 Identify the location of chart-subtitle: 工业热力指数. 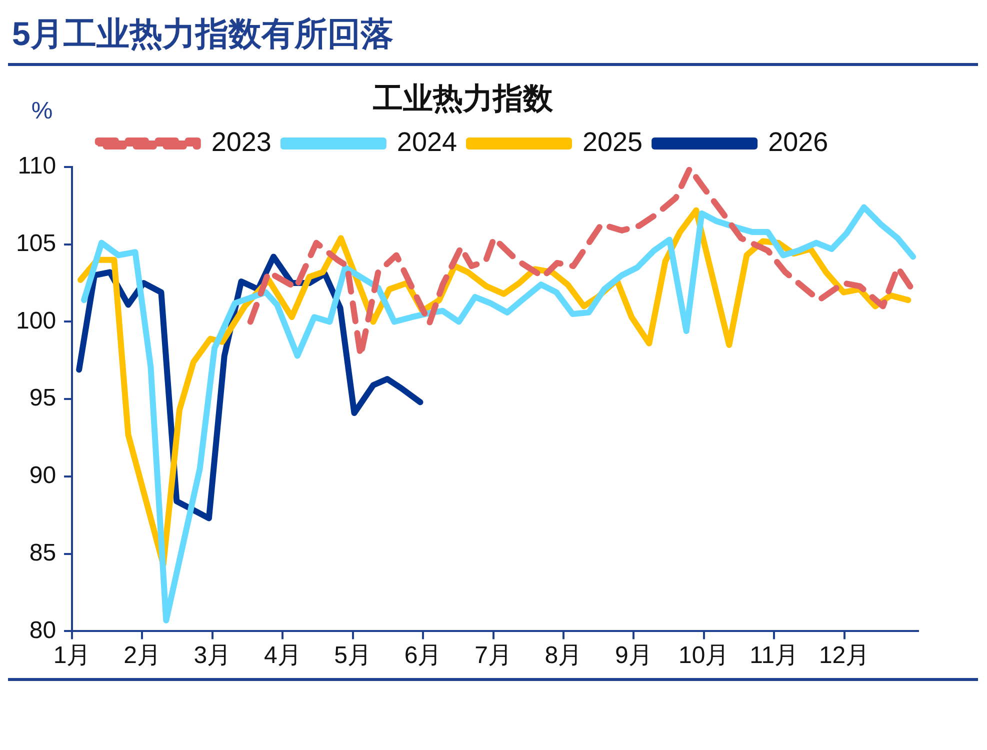
(463, 99).